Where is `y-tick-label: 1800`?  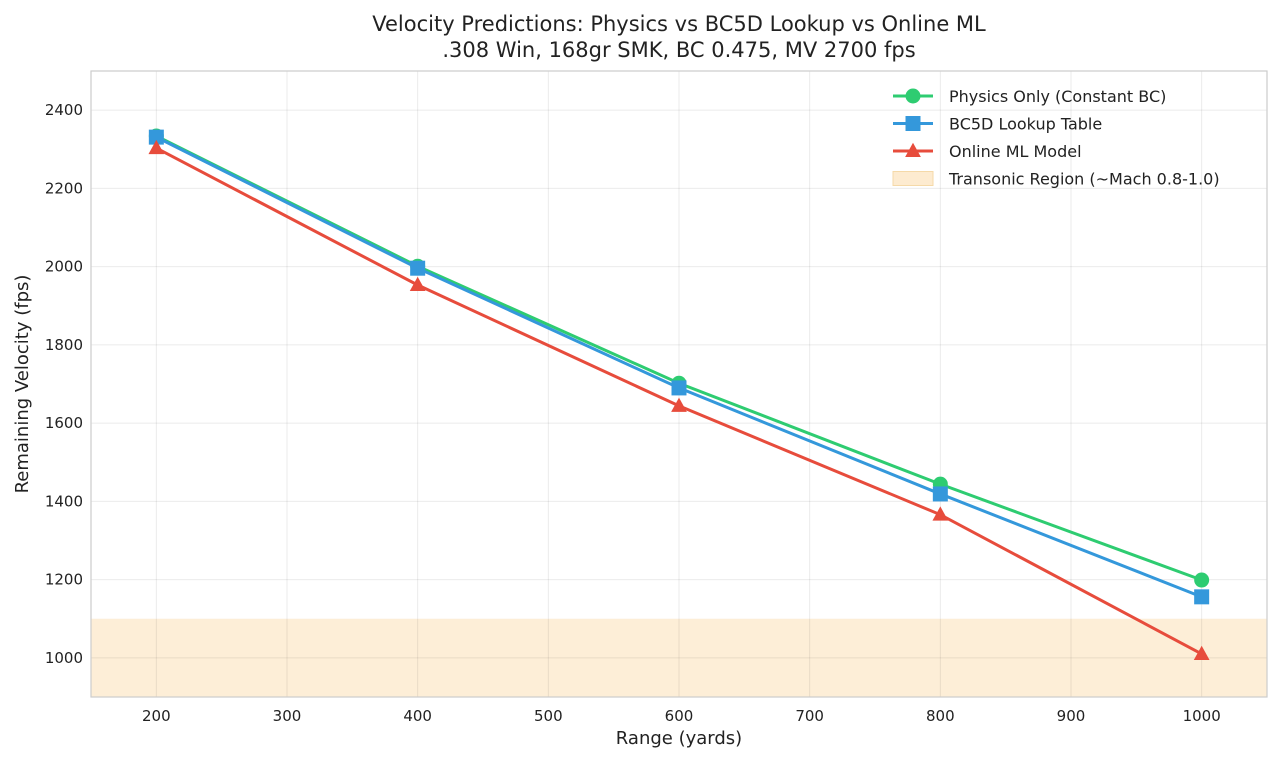 y-tick-label: 1800 is located at coordinates (64, 345).